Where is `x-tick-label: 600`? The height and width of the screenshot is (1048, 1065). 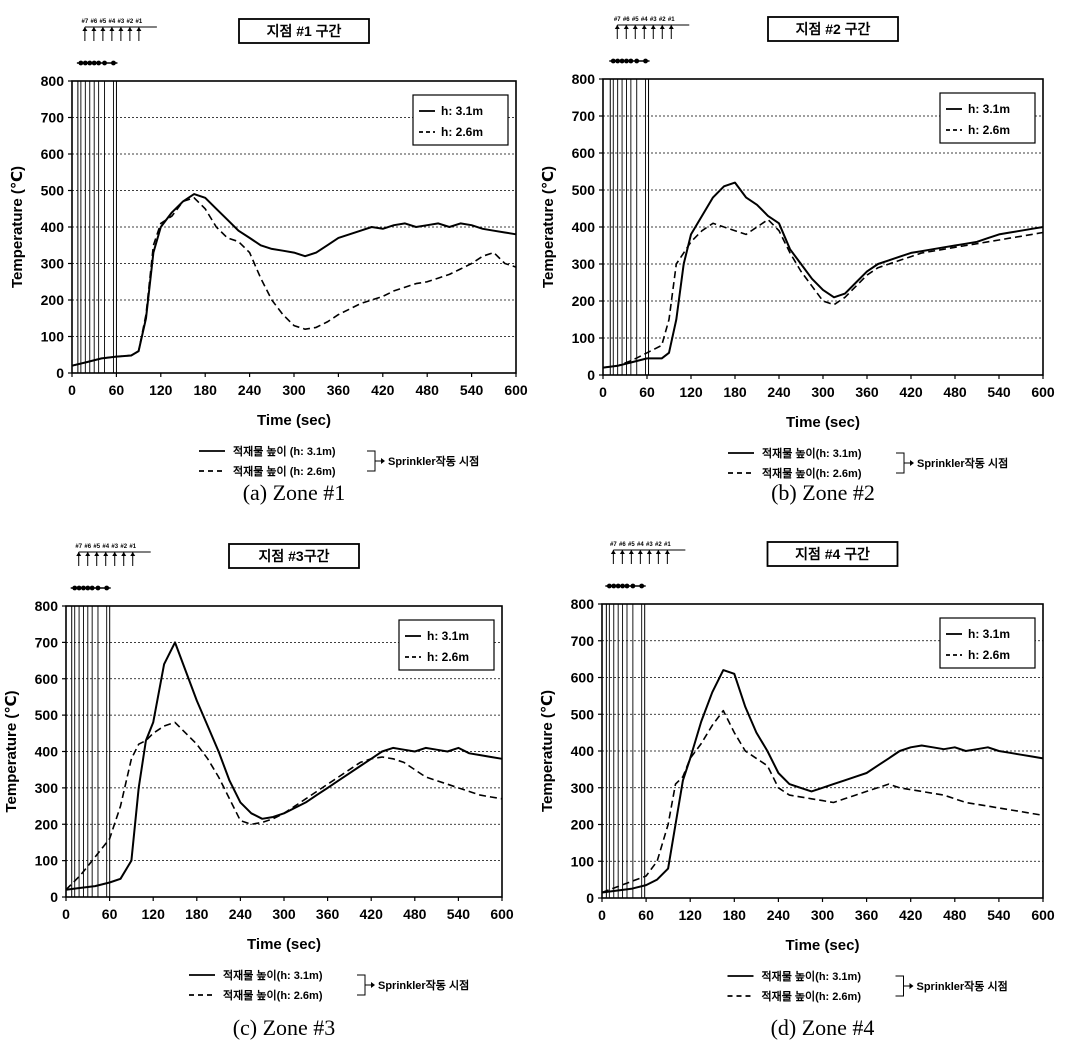
x-tick-label: 600 is located at coordinates (516, 390).